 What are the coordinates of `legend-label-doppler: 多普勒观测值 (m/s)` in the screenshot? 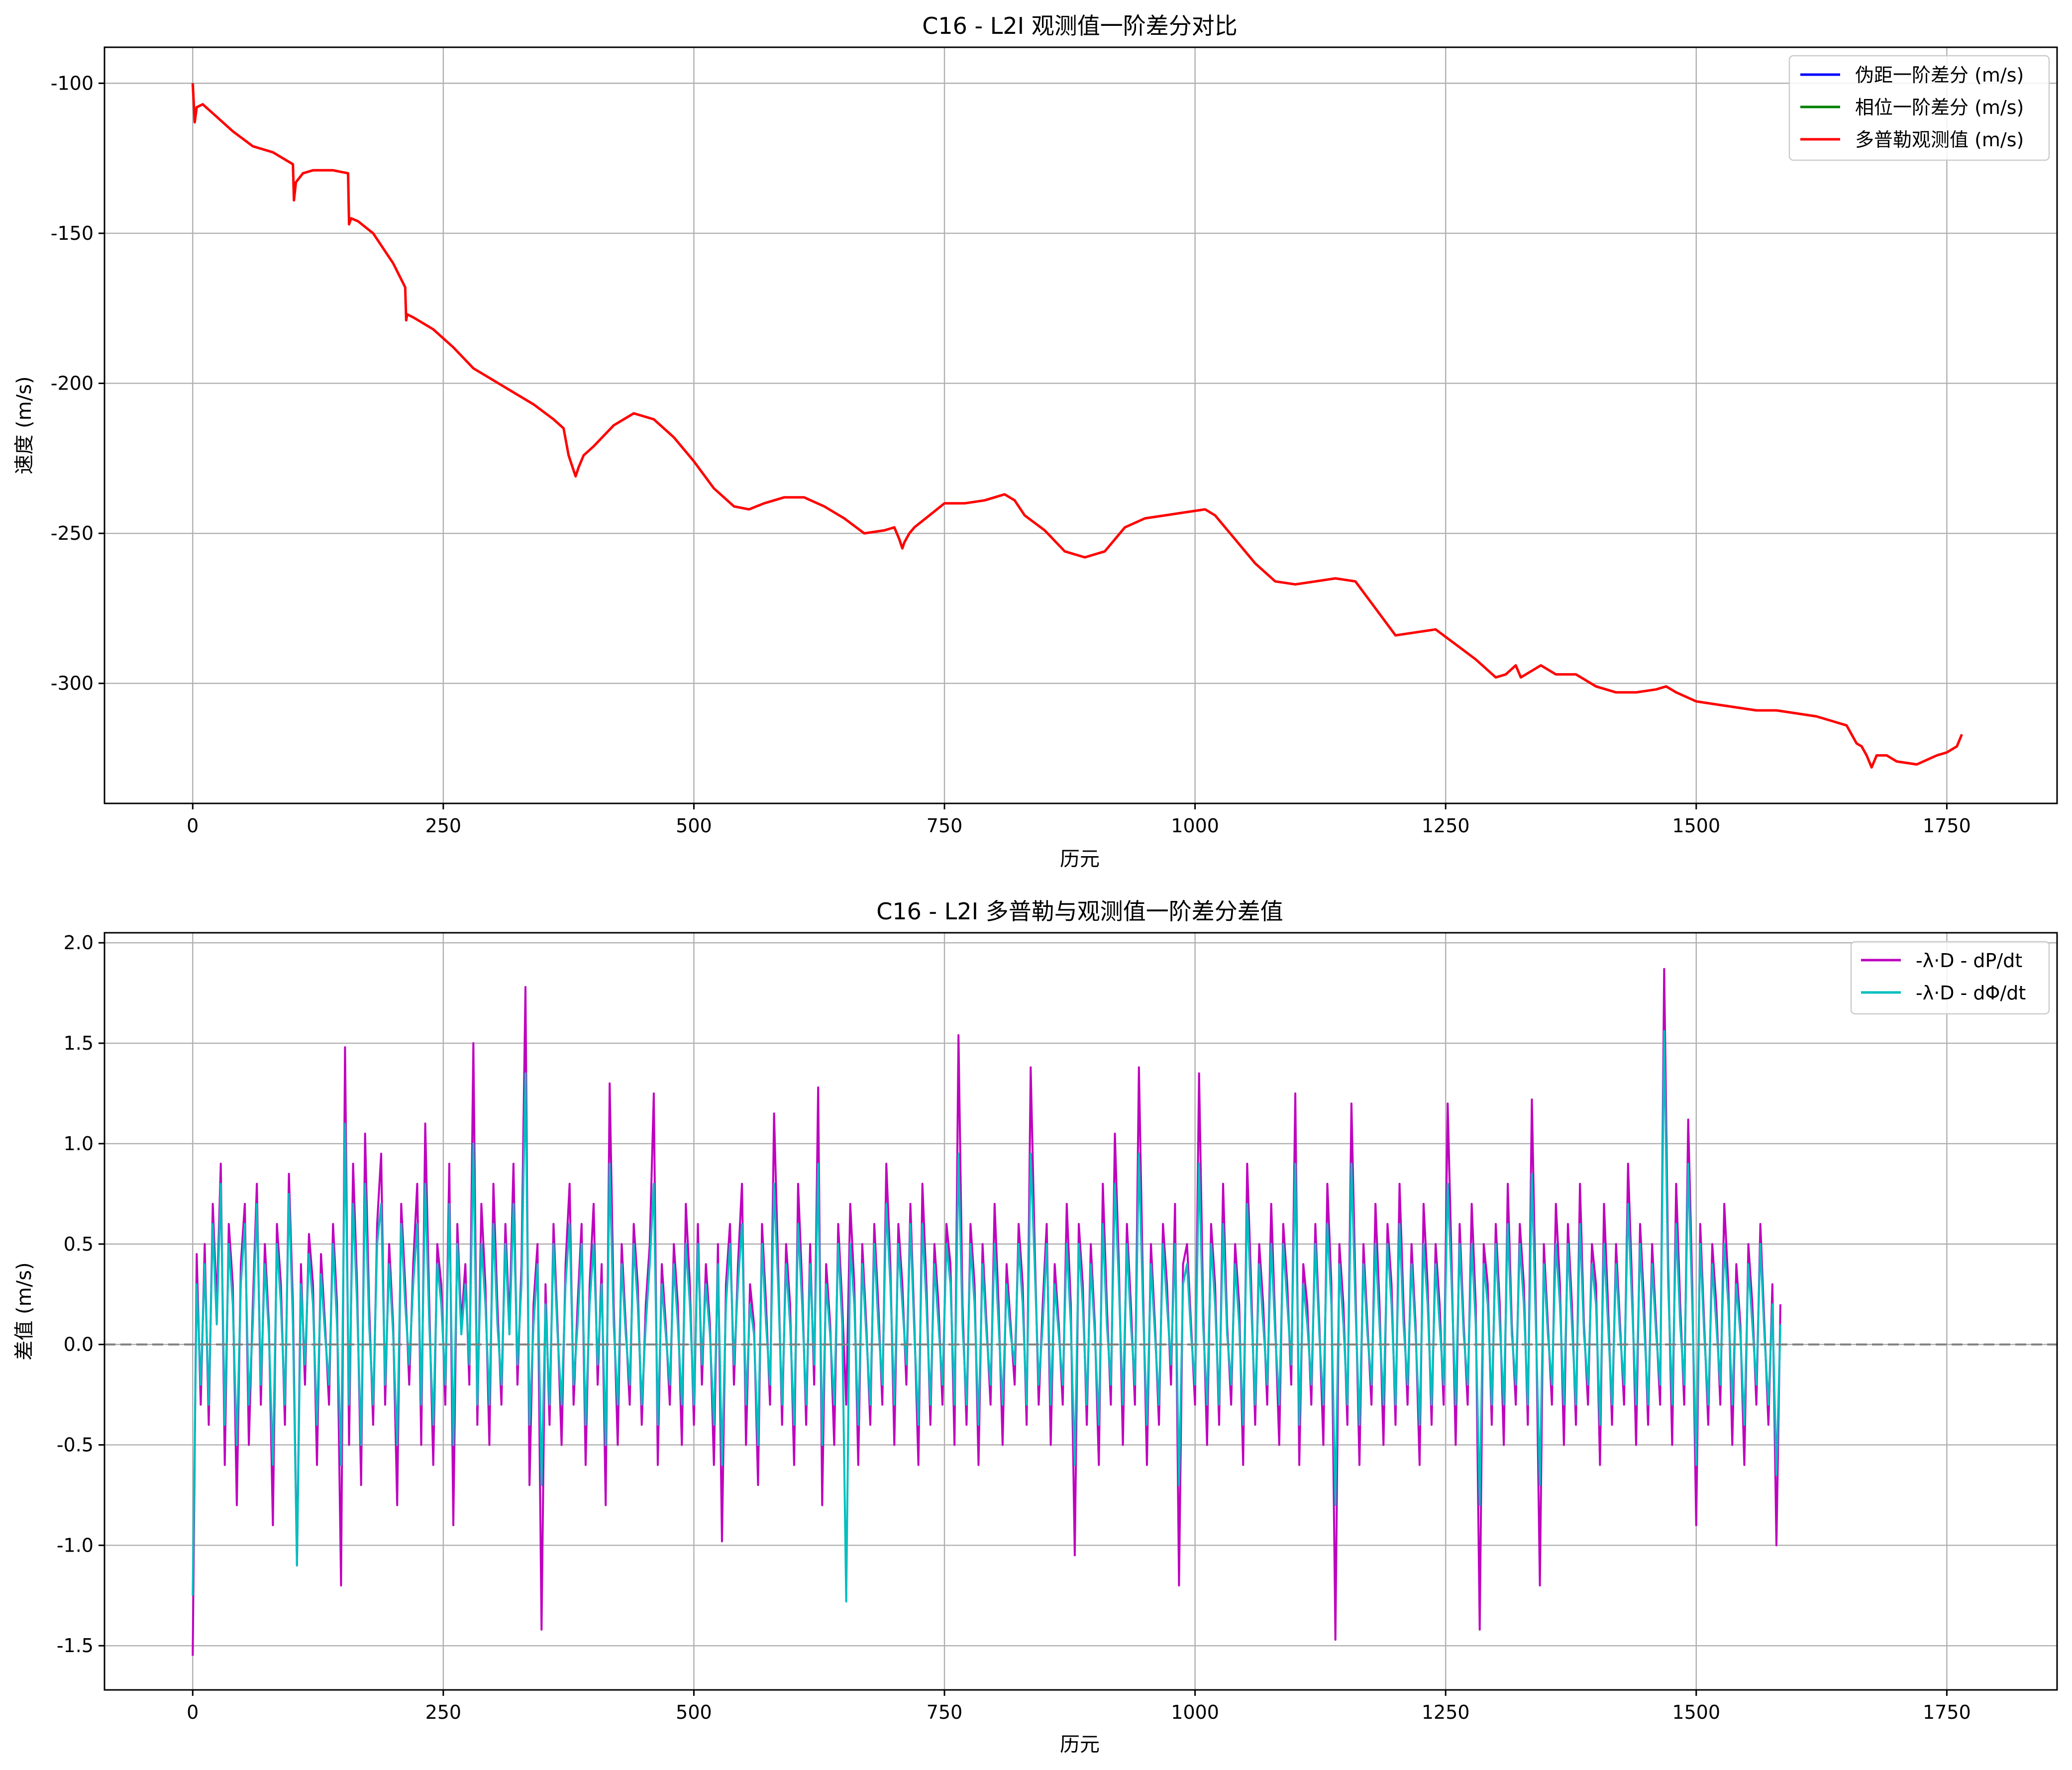 It's located at (1939, 140).